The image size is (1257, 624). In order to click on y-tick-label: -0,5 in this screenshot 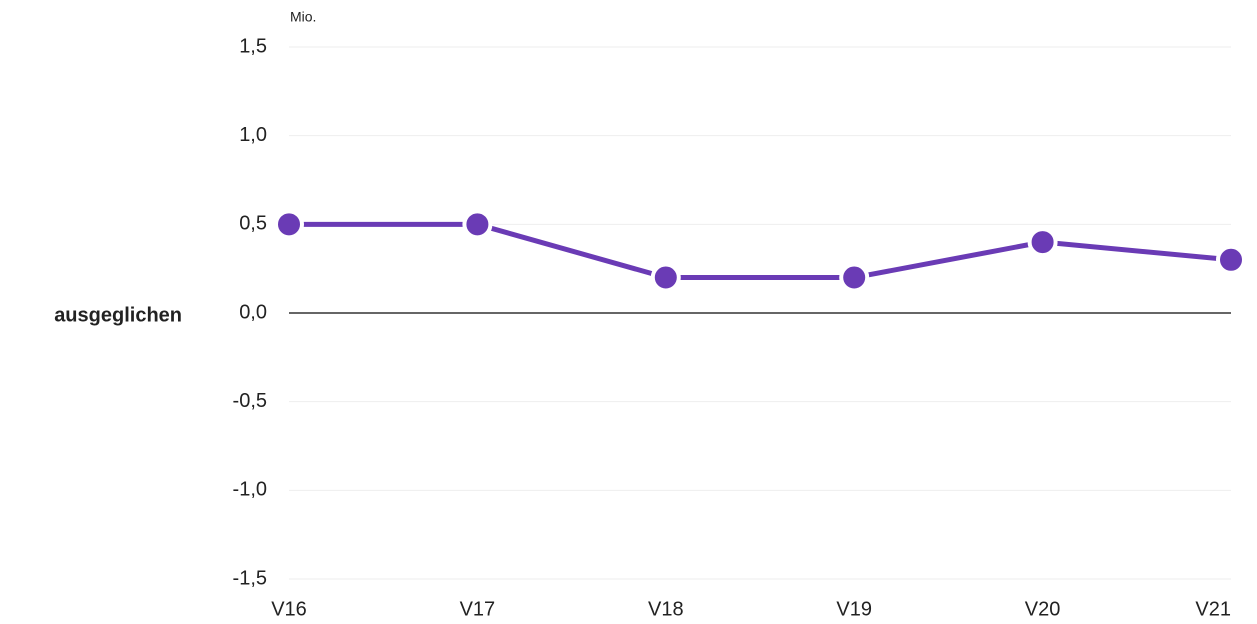, I will do `click(250, 401)`.